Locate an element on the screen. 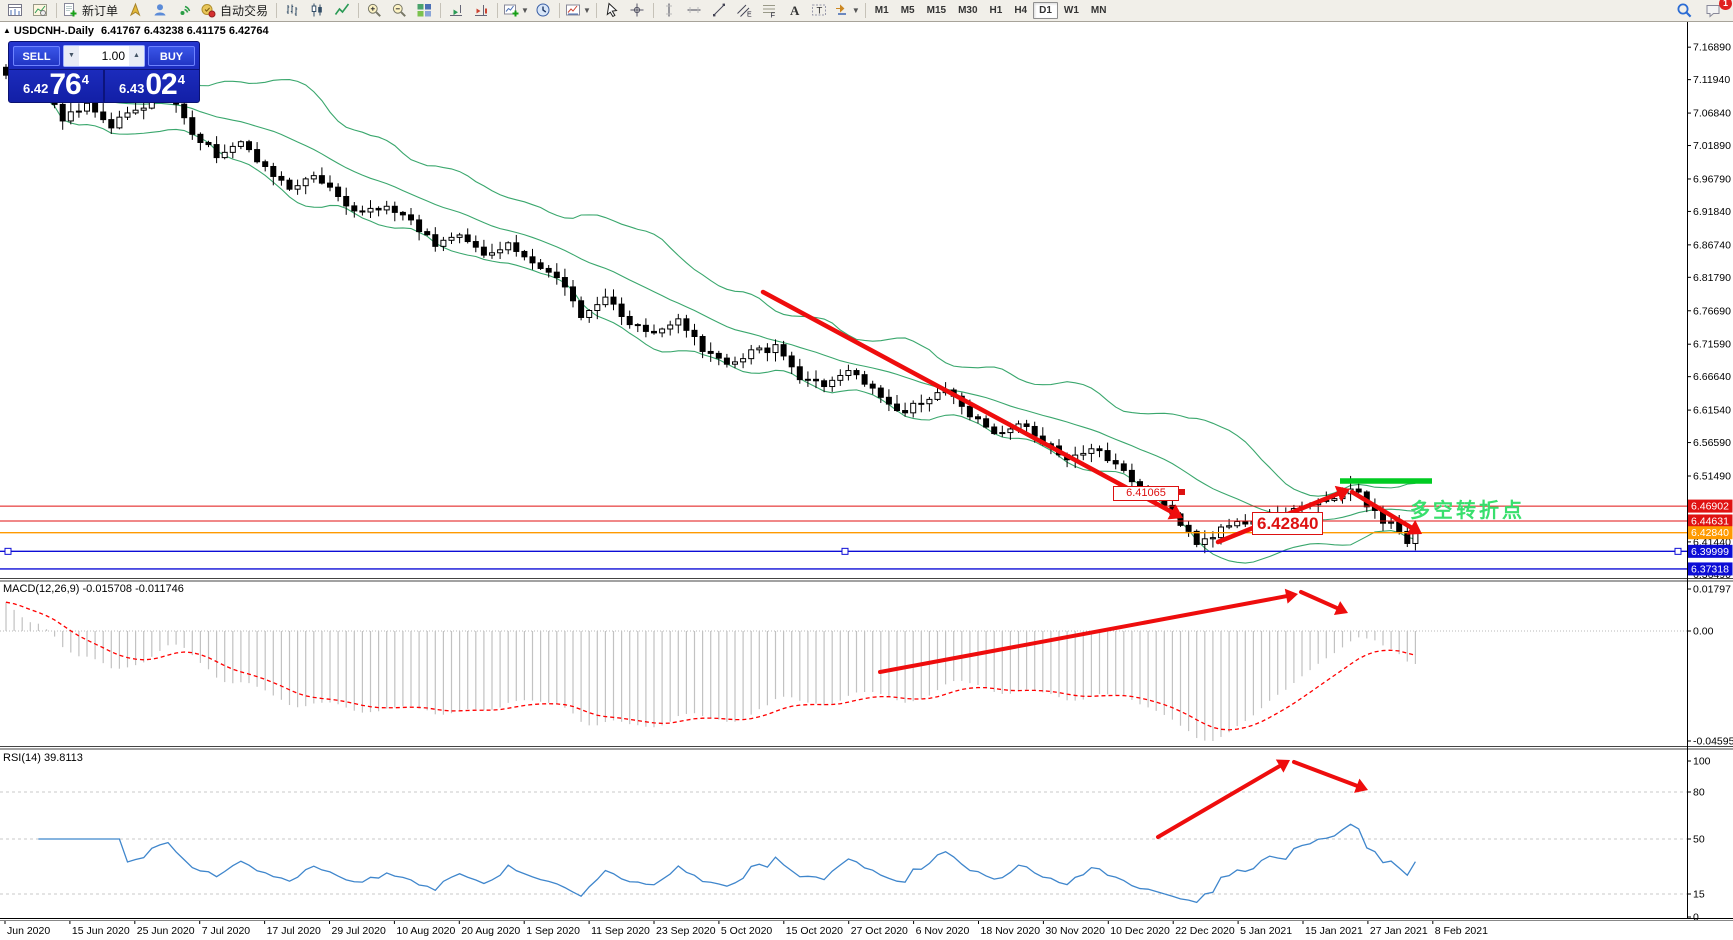 This screenshot has width=1733, height=940. line-chart-button is located at coordinates (342, 11).